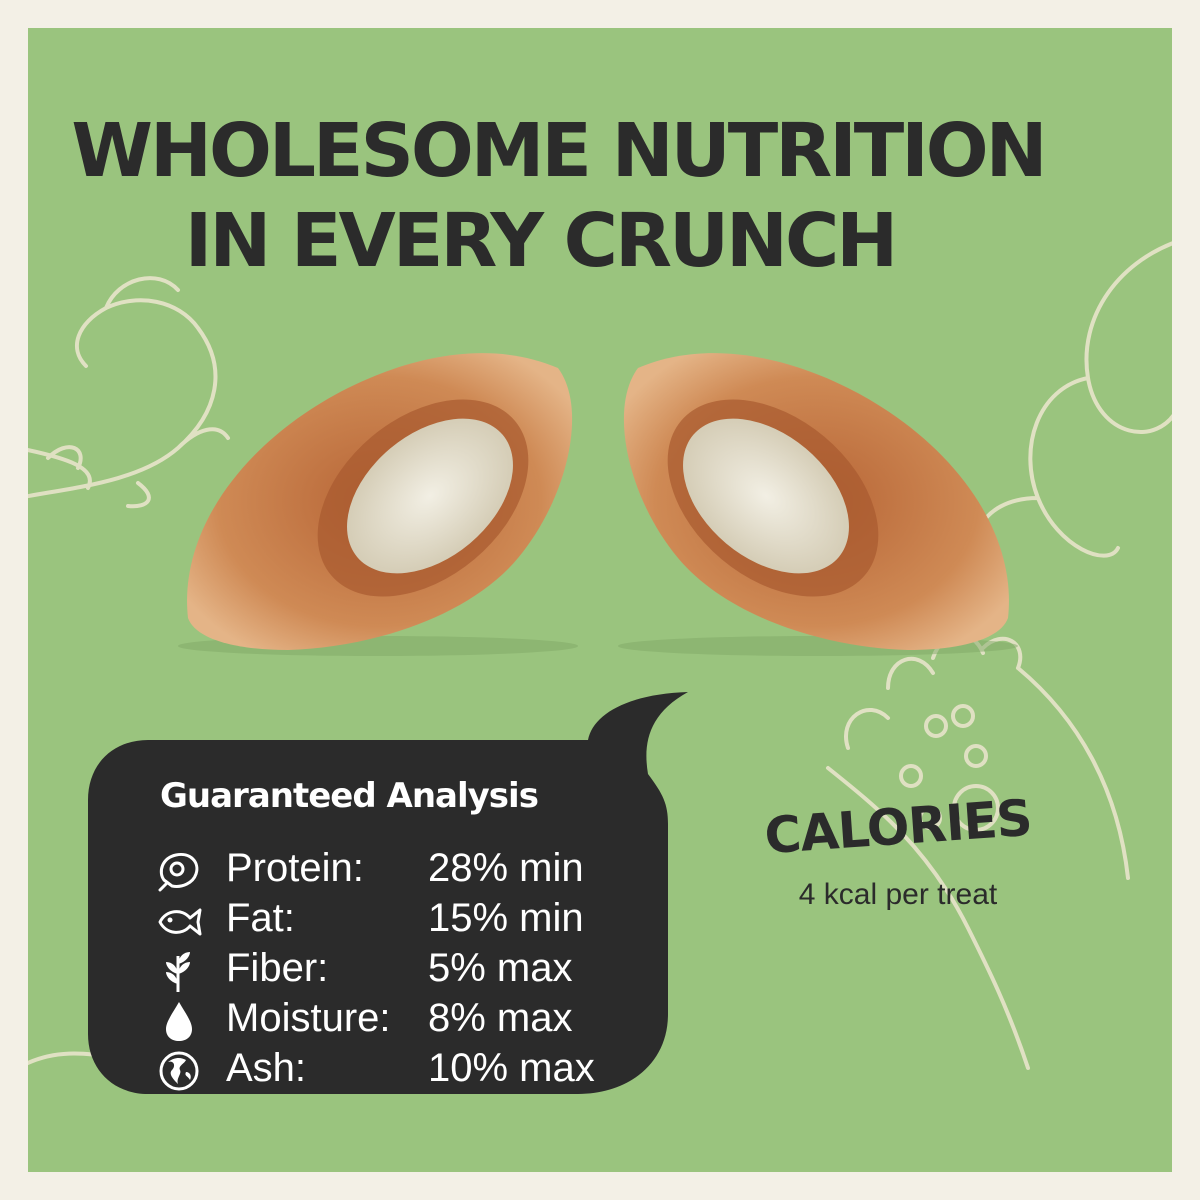  Describe the element at coordinates (818, 504) in the screenshot. I see `treat-image-right` at that location.